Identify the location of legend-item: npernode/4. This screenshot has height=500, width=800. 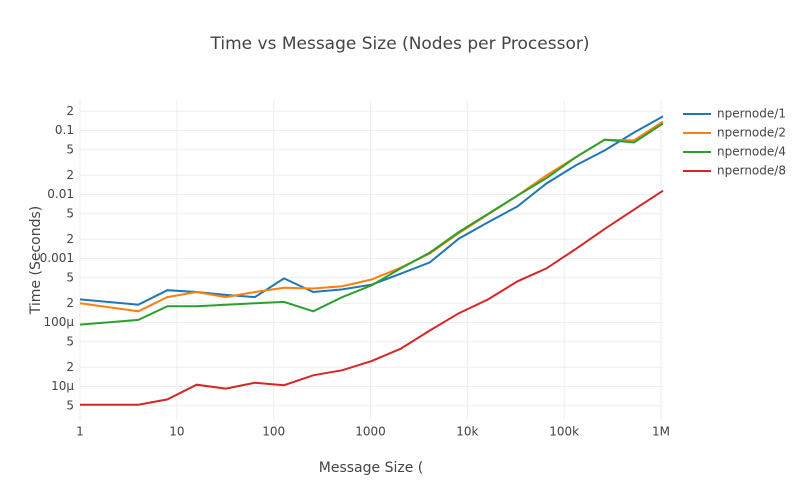
(734, 152).